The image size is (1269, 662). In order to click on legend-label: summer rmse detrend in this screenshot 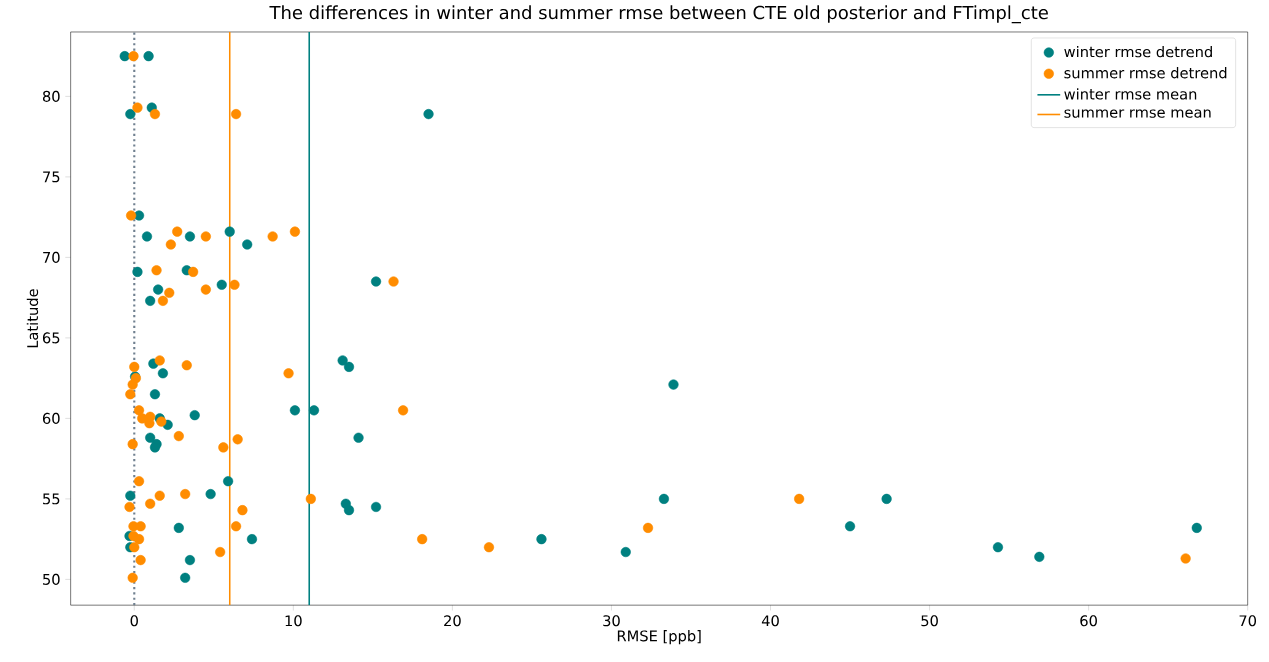, I will do `click(1145, 72)`.